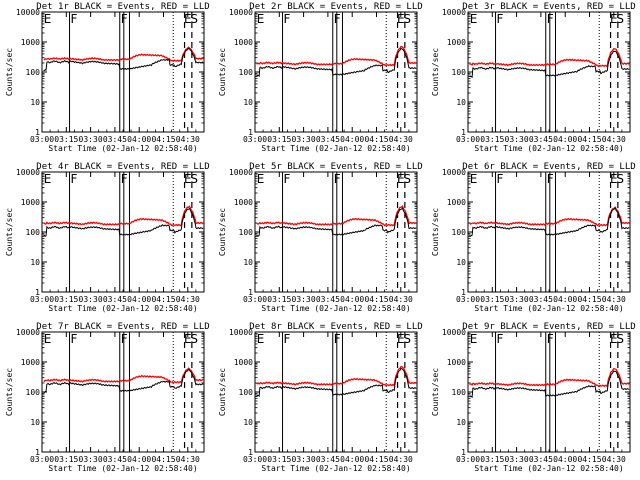 The height and width of the screenshot is (480, 640). I want to click on panel-title: Det 6r BLACK = Events, RED = LLD, so click(548, 167).